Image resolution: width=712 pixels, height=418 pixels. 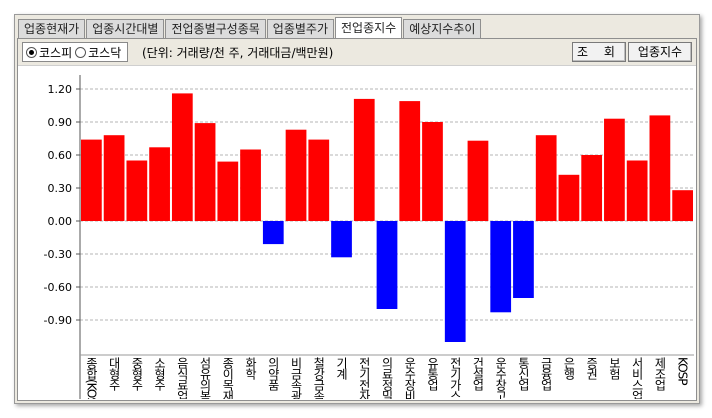 I want to click on tab-sector-by-time: 업종시간대별, so click(x=125, y=28).